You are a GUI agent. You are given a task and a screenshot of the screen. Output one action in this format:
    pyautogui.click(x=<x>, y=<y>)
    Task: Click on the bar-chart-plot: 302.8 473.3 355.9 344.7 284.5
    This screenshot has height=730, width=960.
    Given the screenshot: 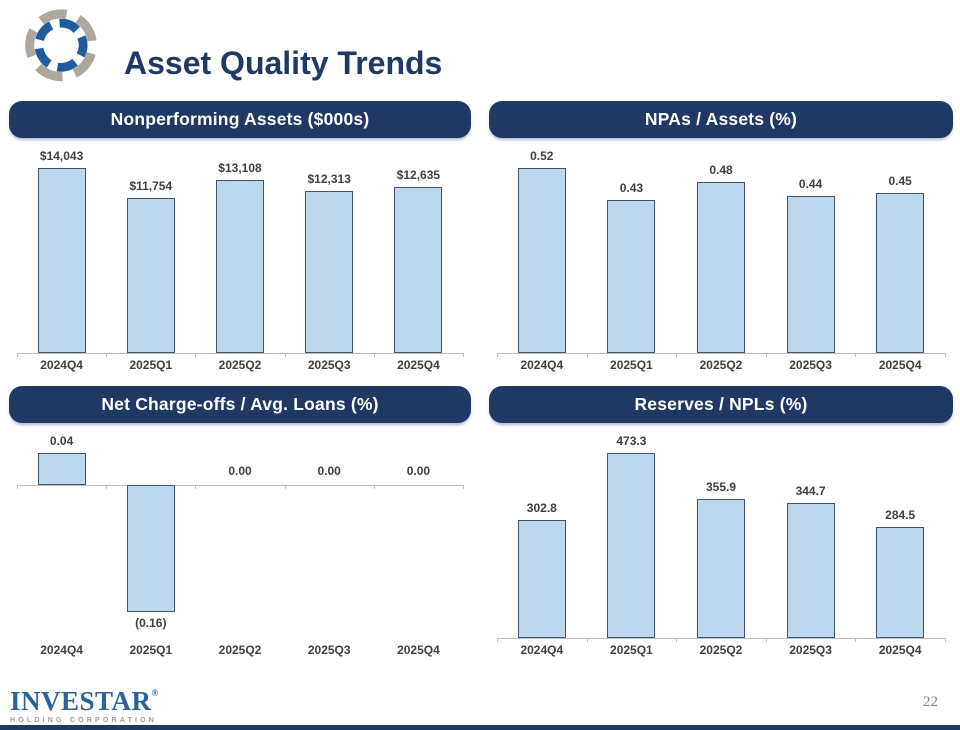 What is the action you would take?
    pyautogui.click(x=721, y=535)
    